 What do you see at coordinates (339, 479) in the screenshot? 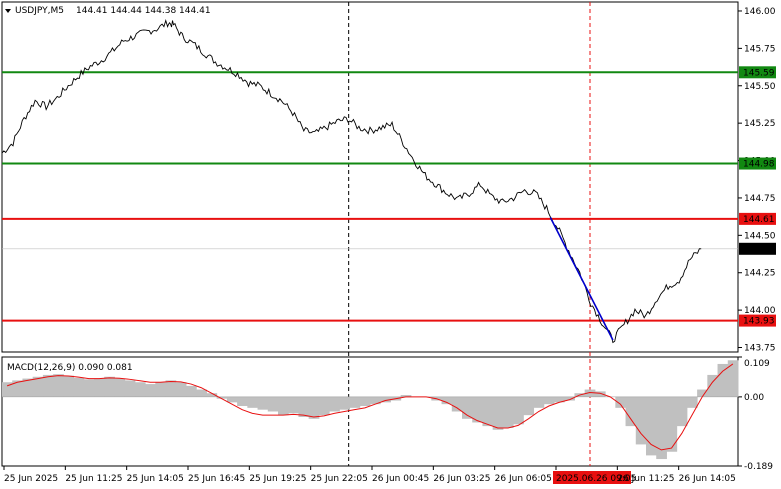
I see `time-tick-label: 25 Jun 22:05` at bounding box center [339, 479].